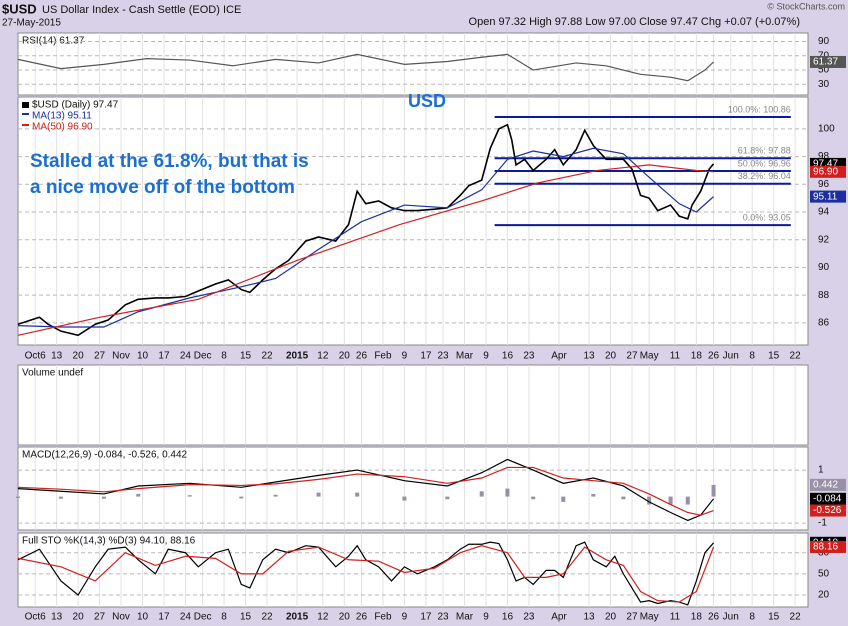  I want to click on fib-label: 50.0%: 96.96, so click(764, 163).